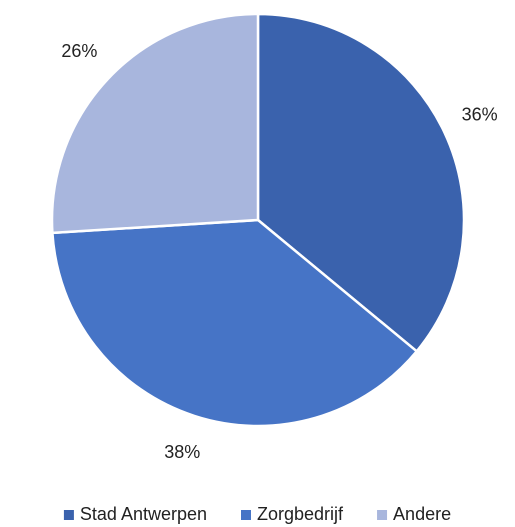 The image size is (515, 527). Describe the element at coordinates (422, 514) in the screenshot. I see `legend-label: Andere` at that location.